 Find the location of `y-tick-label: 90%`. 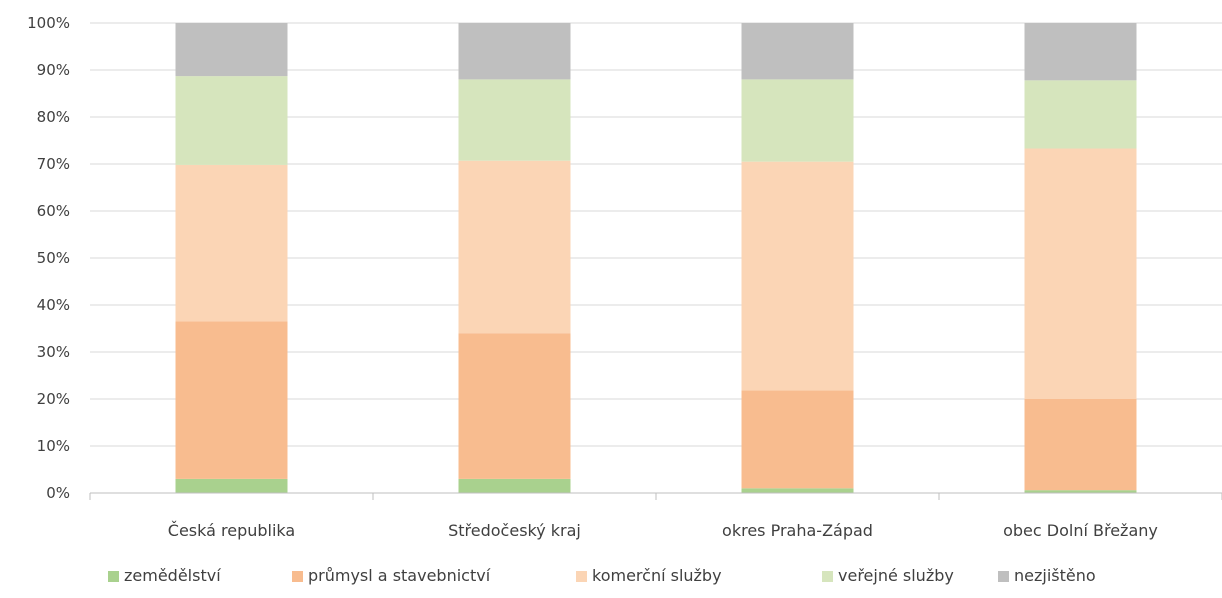

y-tick-label: 90% is located at coordinates (53, 70).